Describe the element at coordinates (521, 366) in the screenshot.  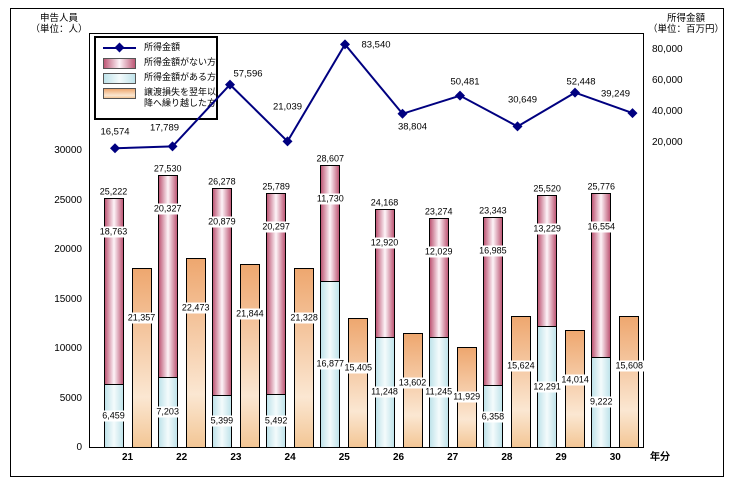
I see `label-loss-carryover: 15,624` at that location.